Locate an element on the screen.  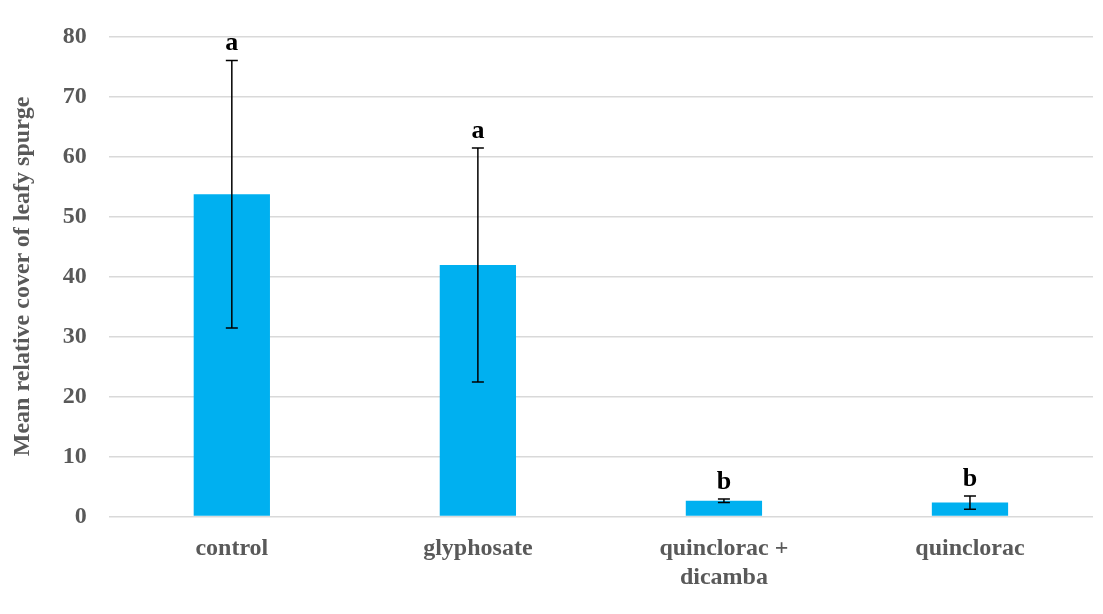
x-tick-label: control is located at coordinates (232, 547).